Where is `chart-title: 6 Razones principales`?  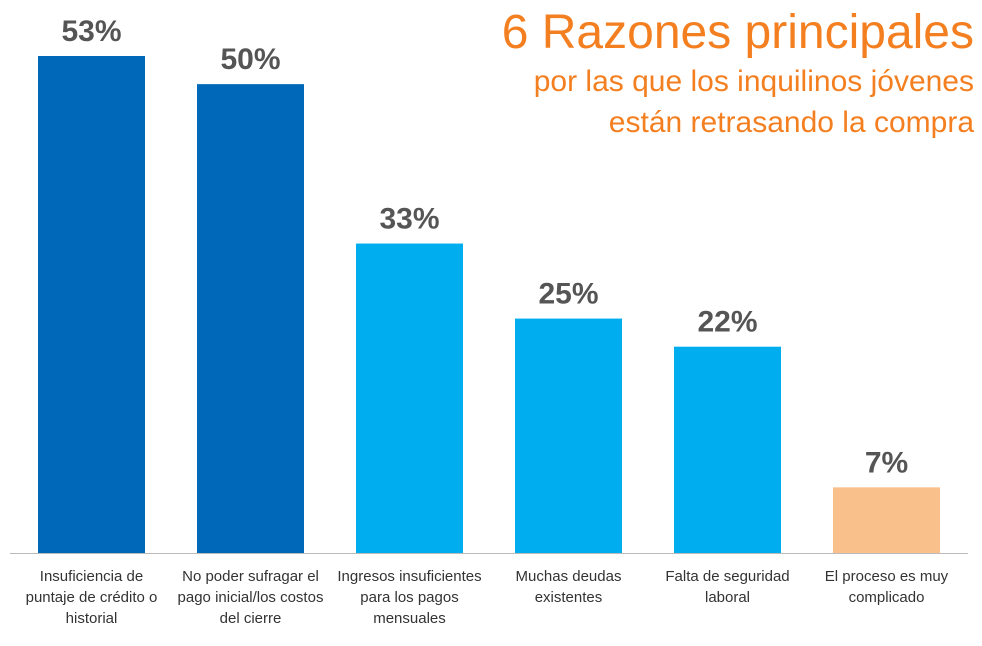 chart-title: 6 Razones principales is located at coordinates (737, 32).